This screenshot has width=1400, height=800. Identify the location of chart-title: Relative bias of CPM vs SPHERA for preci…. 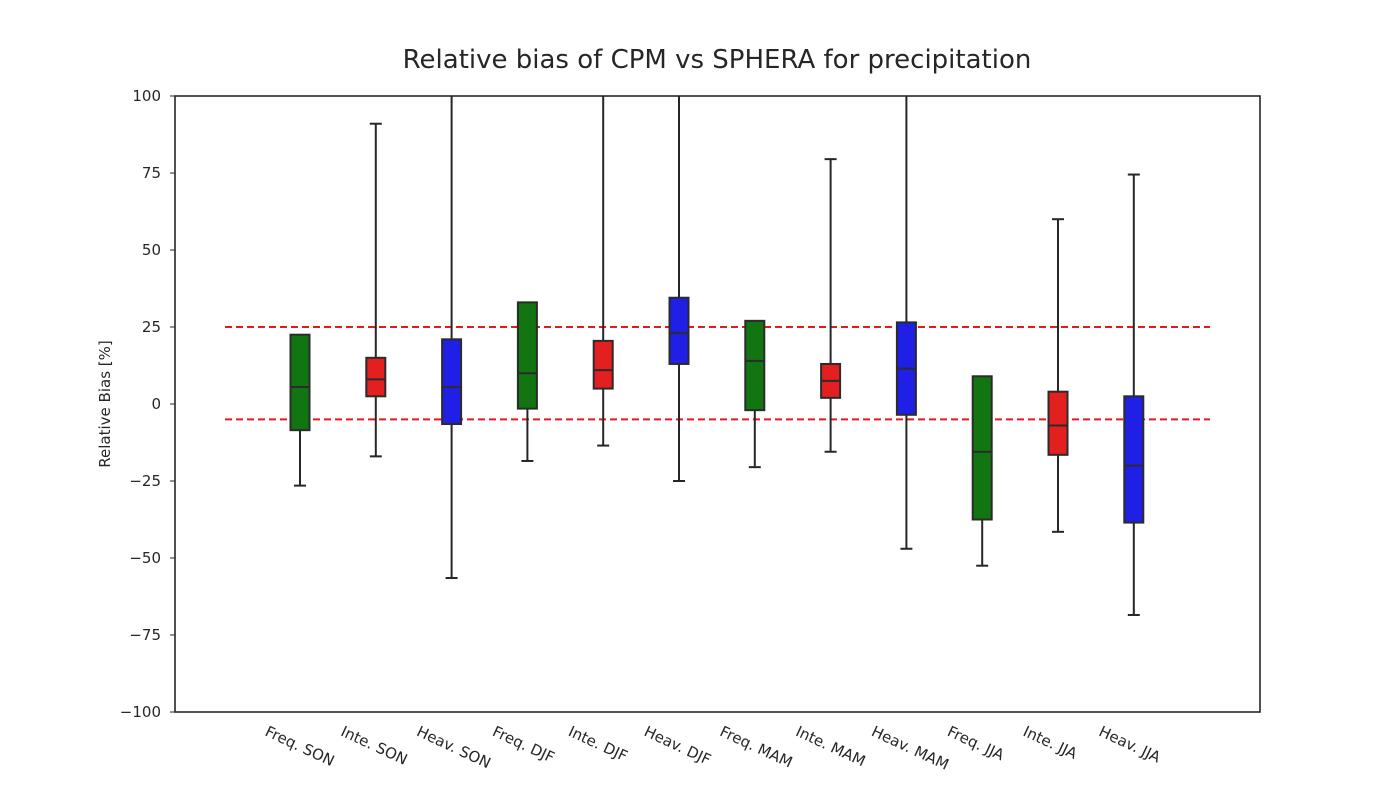
(717, 60).